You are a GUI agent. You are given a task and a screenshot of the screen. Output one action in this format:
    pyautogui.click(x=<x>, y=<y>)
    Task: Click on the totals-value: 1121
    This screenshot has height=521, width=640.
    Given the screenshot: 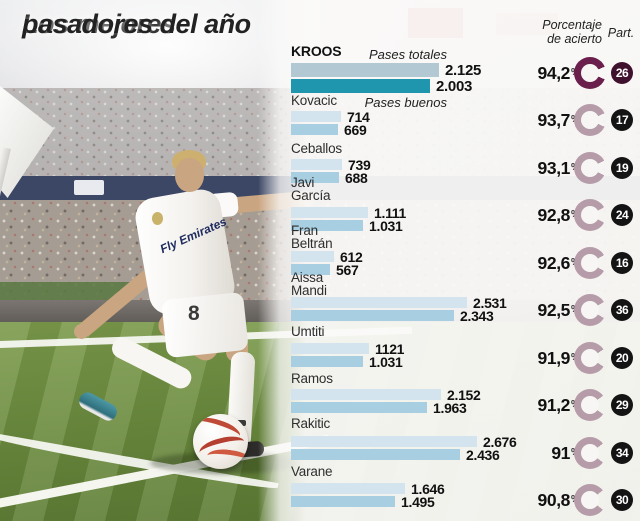 What is the action you would take?
    pyautogui.click(x=390, y=348)
    